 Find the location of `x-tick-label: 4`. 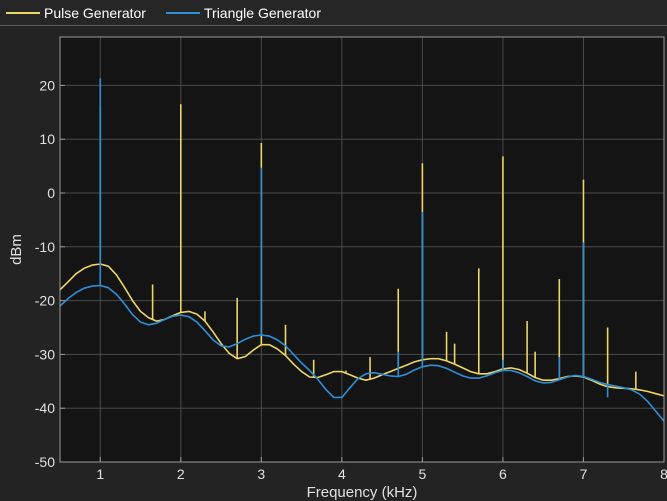

x-tick-label: 4 is located at coordinates (342, 474).